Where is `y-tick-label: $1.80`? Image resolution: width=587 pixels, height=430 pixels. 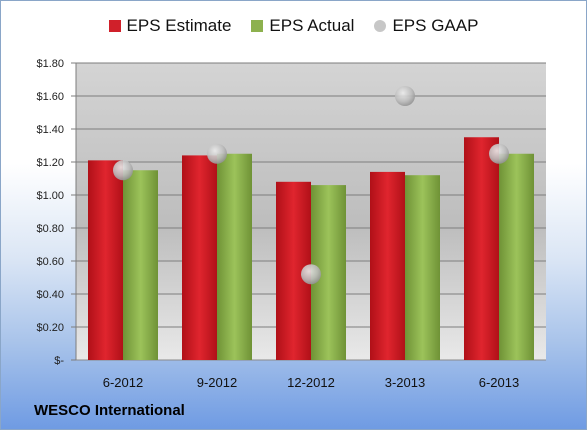
y-tick-label: $1.80 is located at coordinates (50, 64).